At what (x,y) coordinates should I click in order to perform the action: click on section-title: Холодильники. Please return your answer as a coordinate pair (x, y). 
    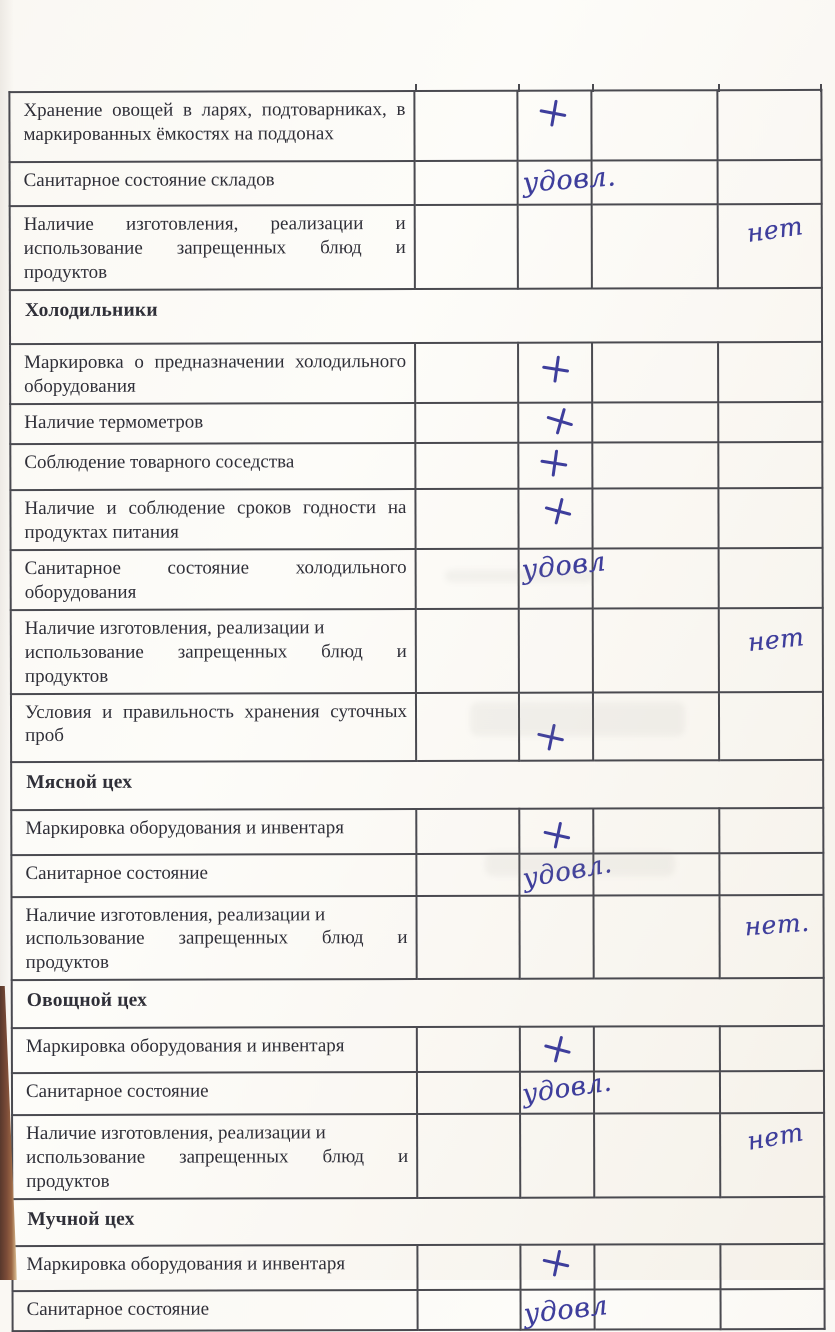
    Looking at the image, I should click on (416, 315).